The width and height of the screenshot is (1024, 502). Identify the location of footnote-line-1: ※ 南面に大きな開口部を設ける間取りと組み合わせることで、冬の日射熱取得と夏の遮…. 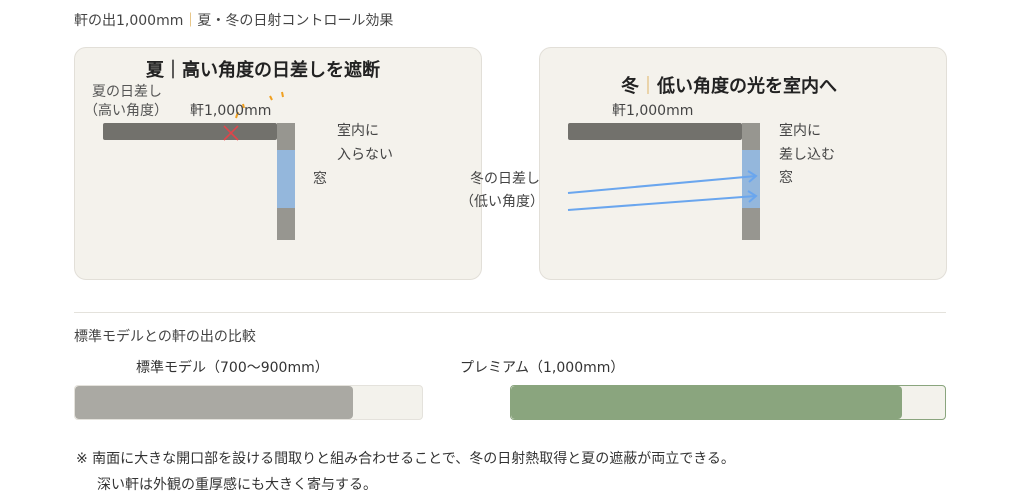
(405, 459).